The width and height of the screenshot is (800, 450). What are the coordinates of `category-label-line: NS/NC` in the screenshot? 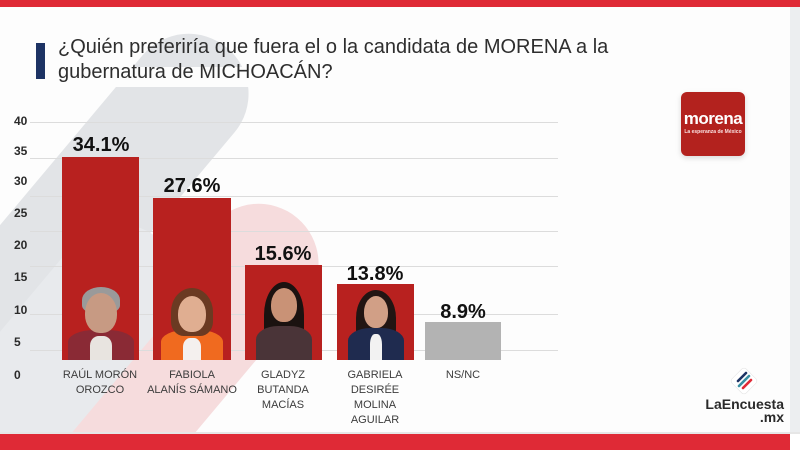 It's located at (463, 375).